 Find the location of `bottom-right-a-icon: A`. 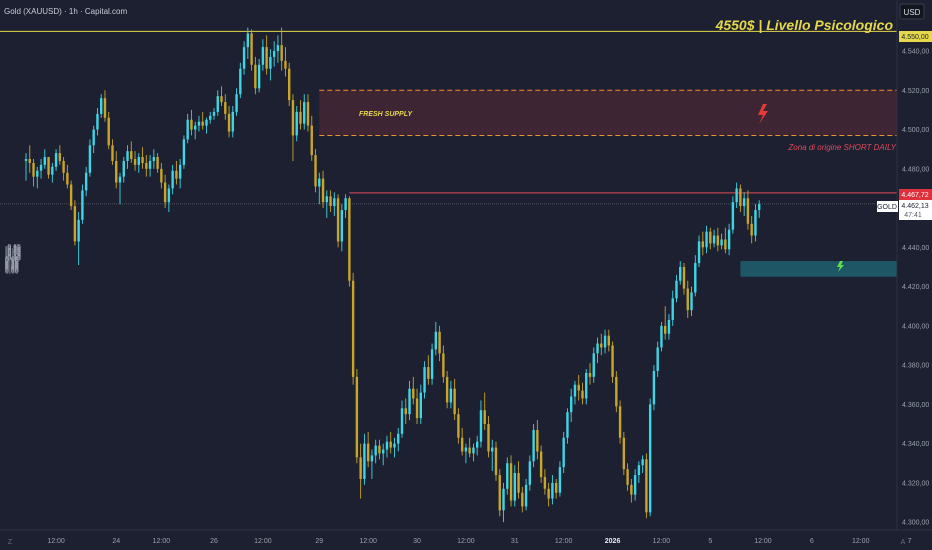

bottom-right-a-icon: A is located at coordinates (903, 542).